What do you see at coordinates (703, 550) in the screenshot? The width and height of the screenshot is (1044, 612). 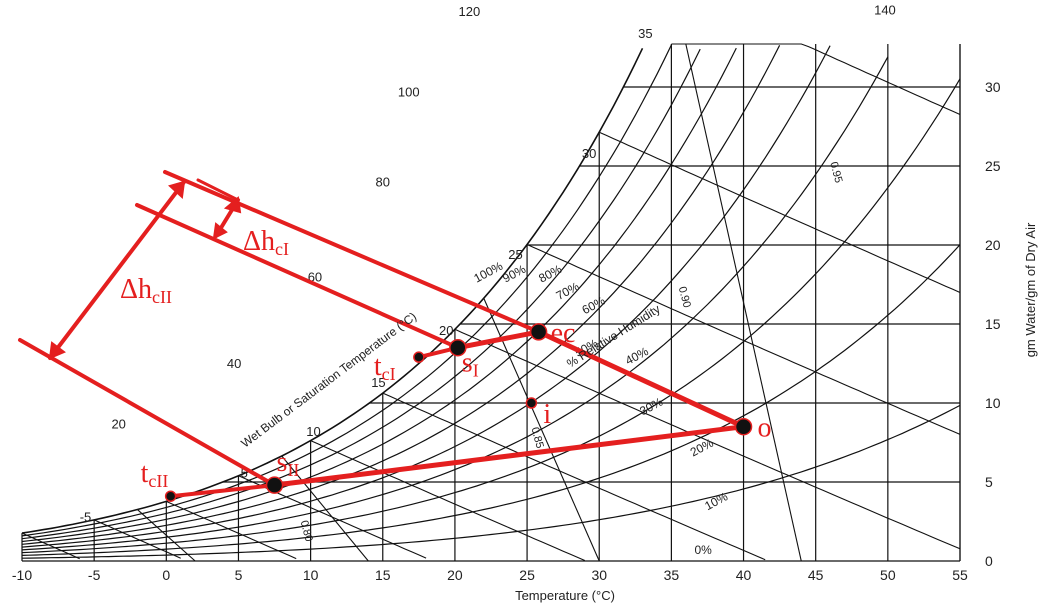 I see `rh-zero-label: 0%` at bounding box center [703, 550].